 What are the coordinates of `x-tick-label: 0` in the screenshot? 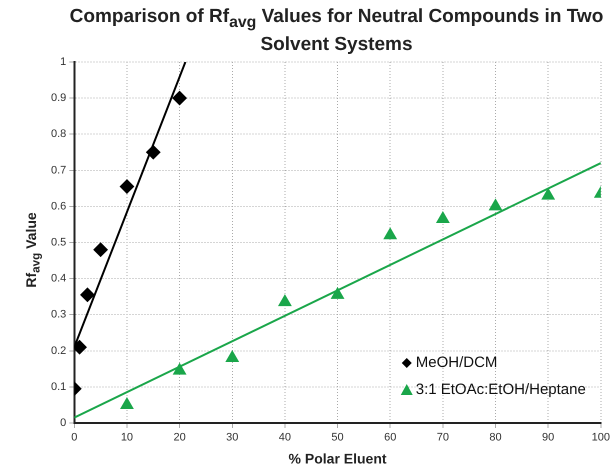 It's located at (74, 438).